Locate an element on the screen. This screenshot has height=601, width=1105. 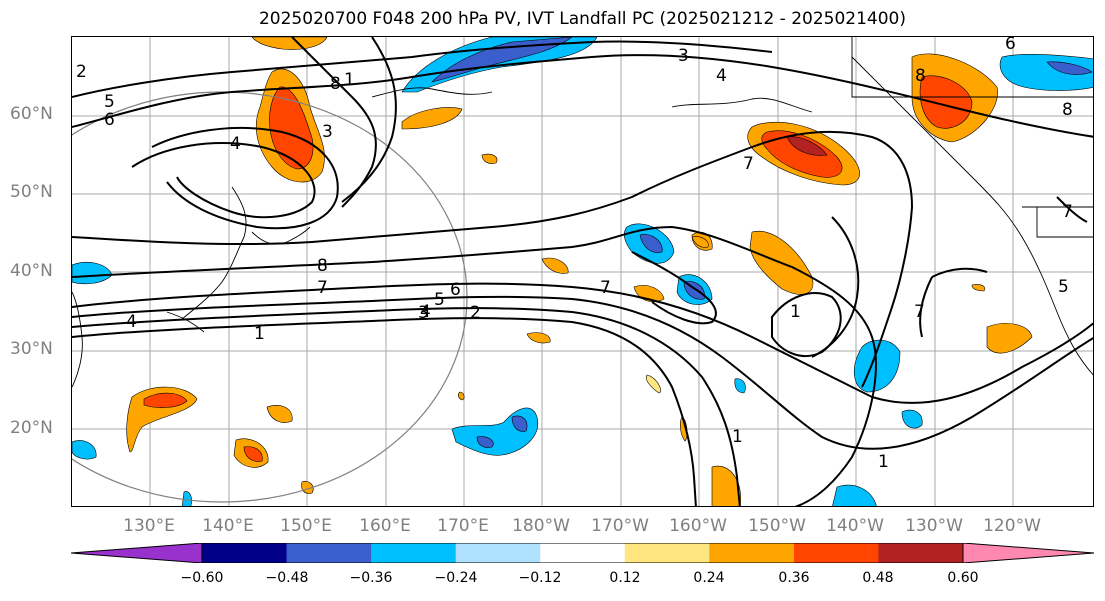
colorbar-tick: 0.48 is located at coordinates (878, 578).